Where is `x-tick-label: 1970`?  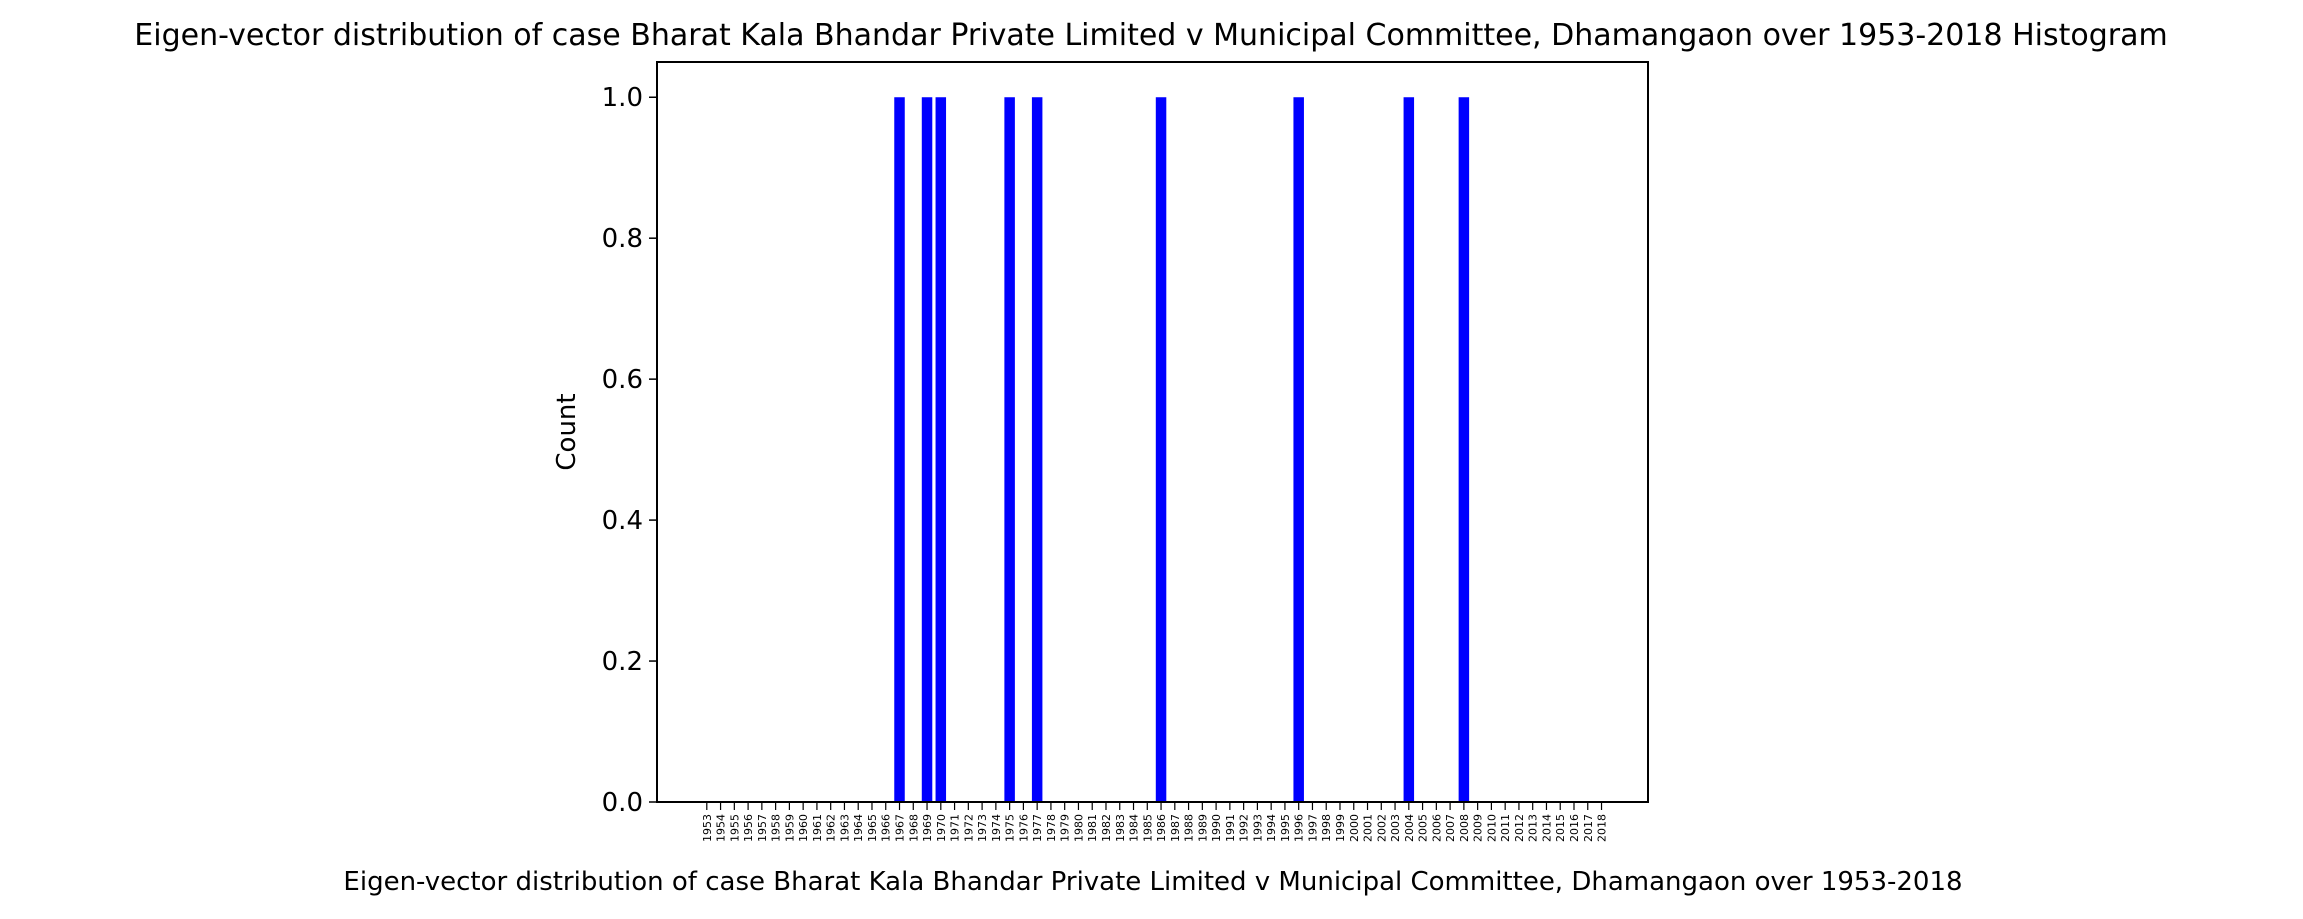 x-tick-label: 1970 is located at coordinates (941, 828).